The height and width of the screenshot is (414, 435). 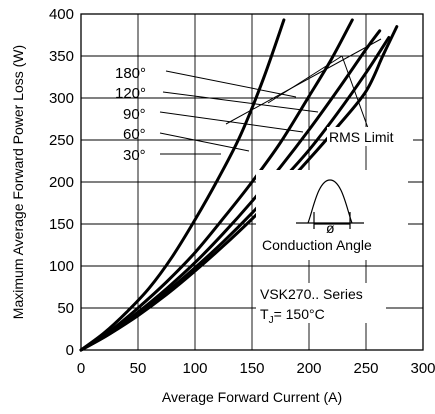 I want to click on tj-subscript: J, so click(x=271, y=320).